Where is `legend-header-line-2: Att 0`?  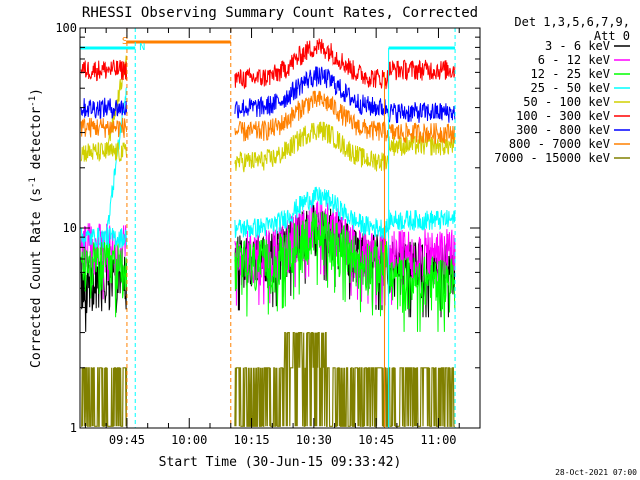 legend-header-line-2: Att 0 is located at coordinates (612, 36).